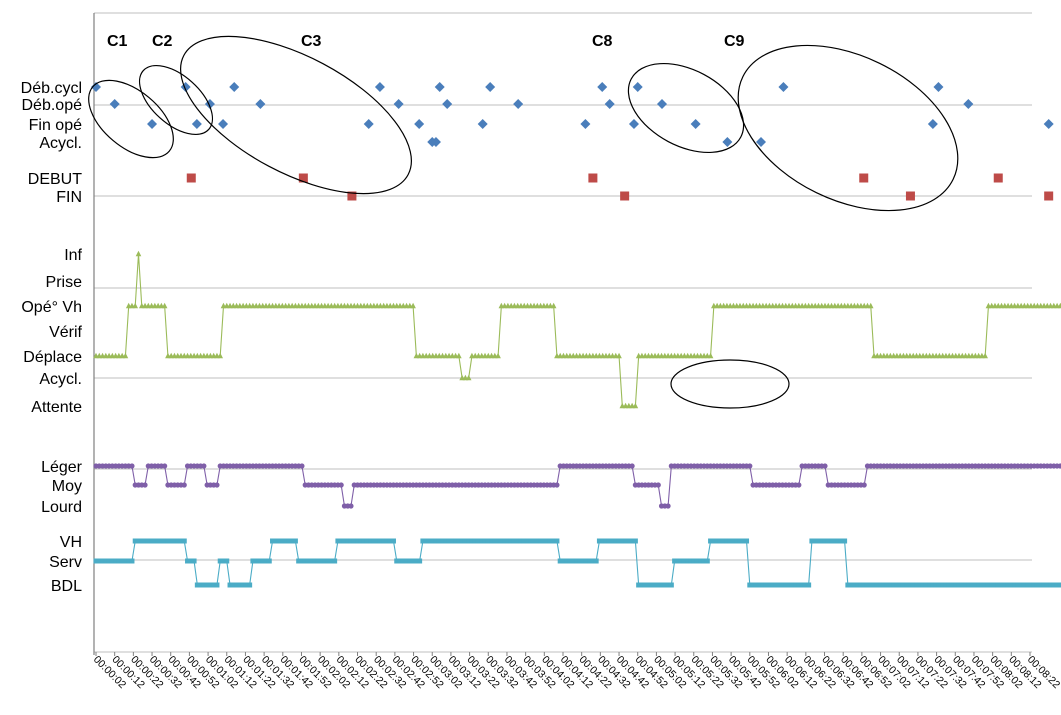  Describe the element at coordinates (55, 179) in the screenshot. I see `category-label-debut: DEBUT` at that location.